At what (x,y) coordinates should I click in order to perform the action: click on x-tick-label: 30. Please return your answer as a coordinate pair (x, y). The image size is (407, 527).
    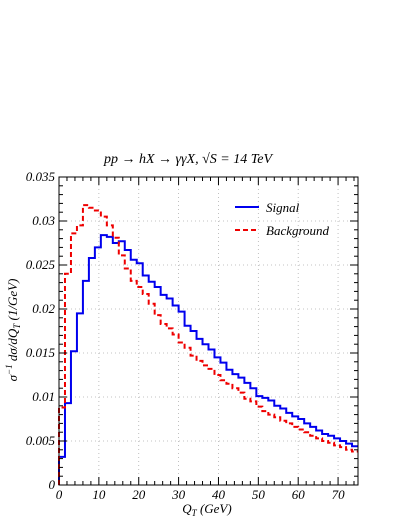
    Looking at the image, I should click on (178, 494).